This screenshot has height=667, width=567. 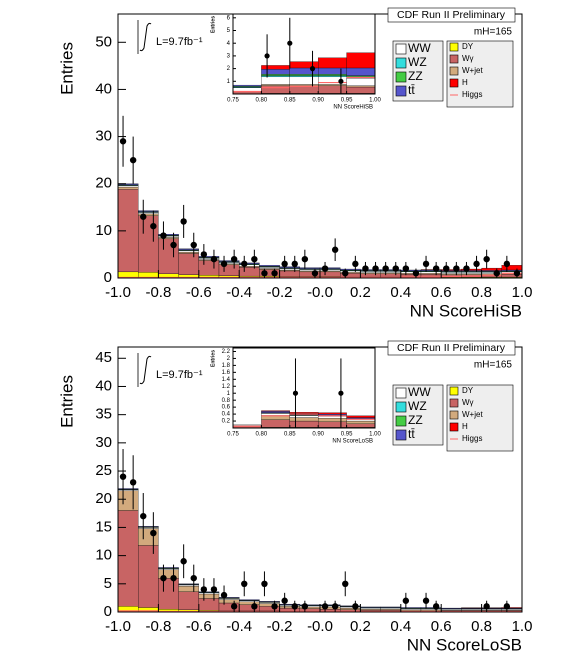 I want to click on y-tick-label: 5, so click(x=108, y=583).